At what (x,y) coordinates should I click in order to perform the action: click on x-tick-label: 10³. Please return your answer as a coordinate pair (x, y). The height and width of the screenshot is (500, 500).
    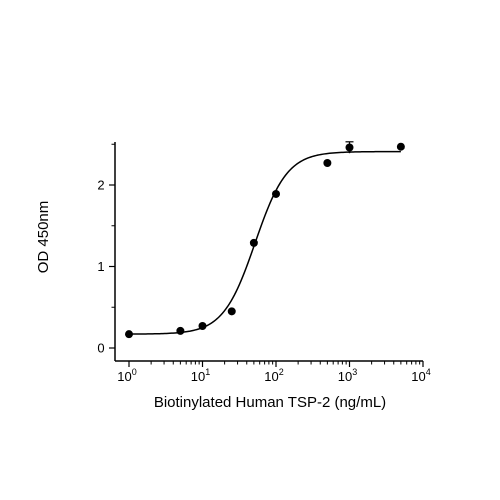
    Looking at the image, I should click on (347, 375).